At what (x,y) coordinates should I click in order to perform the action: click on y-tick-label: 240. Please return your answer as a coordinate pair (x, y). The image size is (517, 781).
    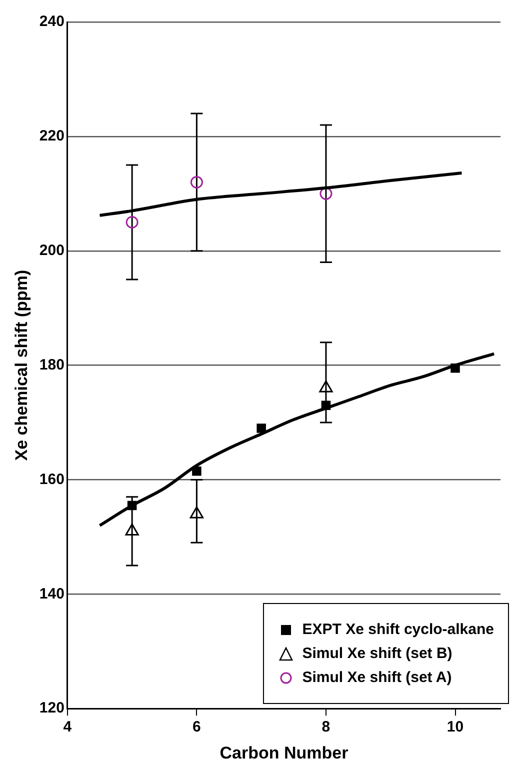
    Looking at the image, I should click on (51, 21).